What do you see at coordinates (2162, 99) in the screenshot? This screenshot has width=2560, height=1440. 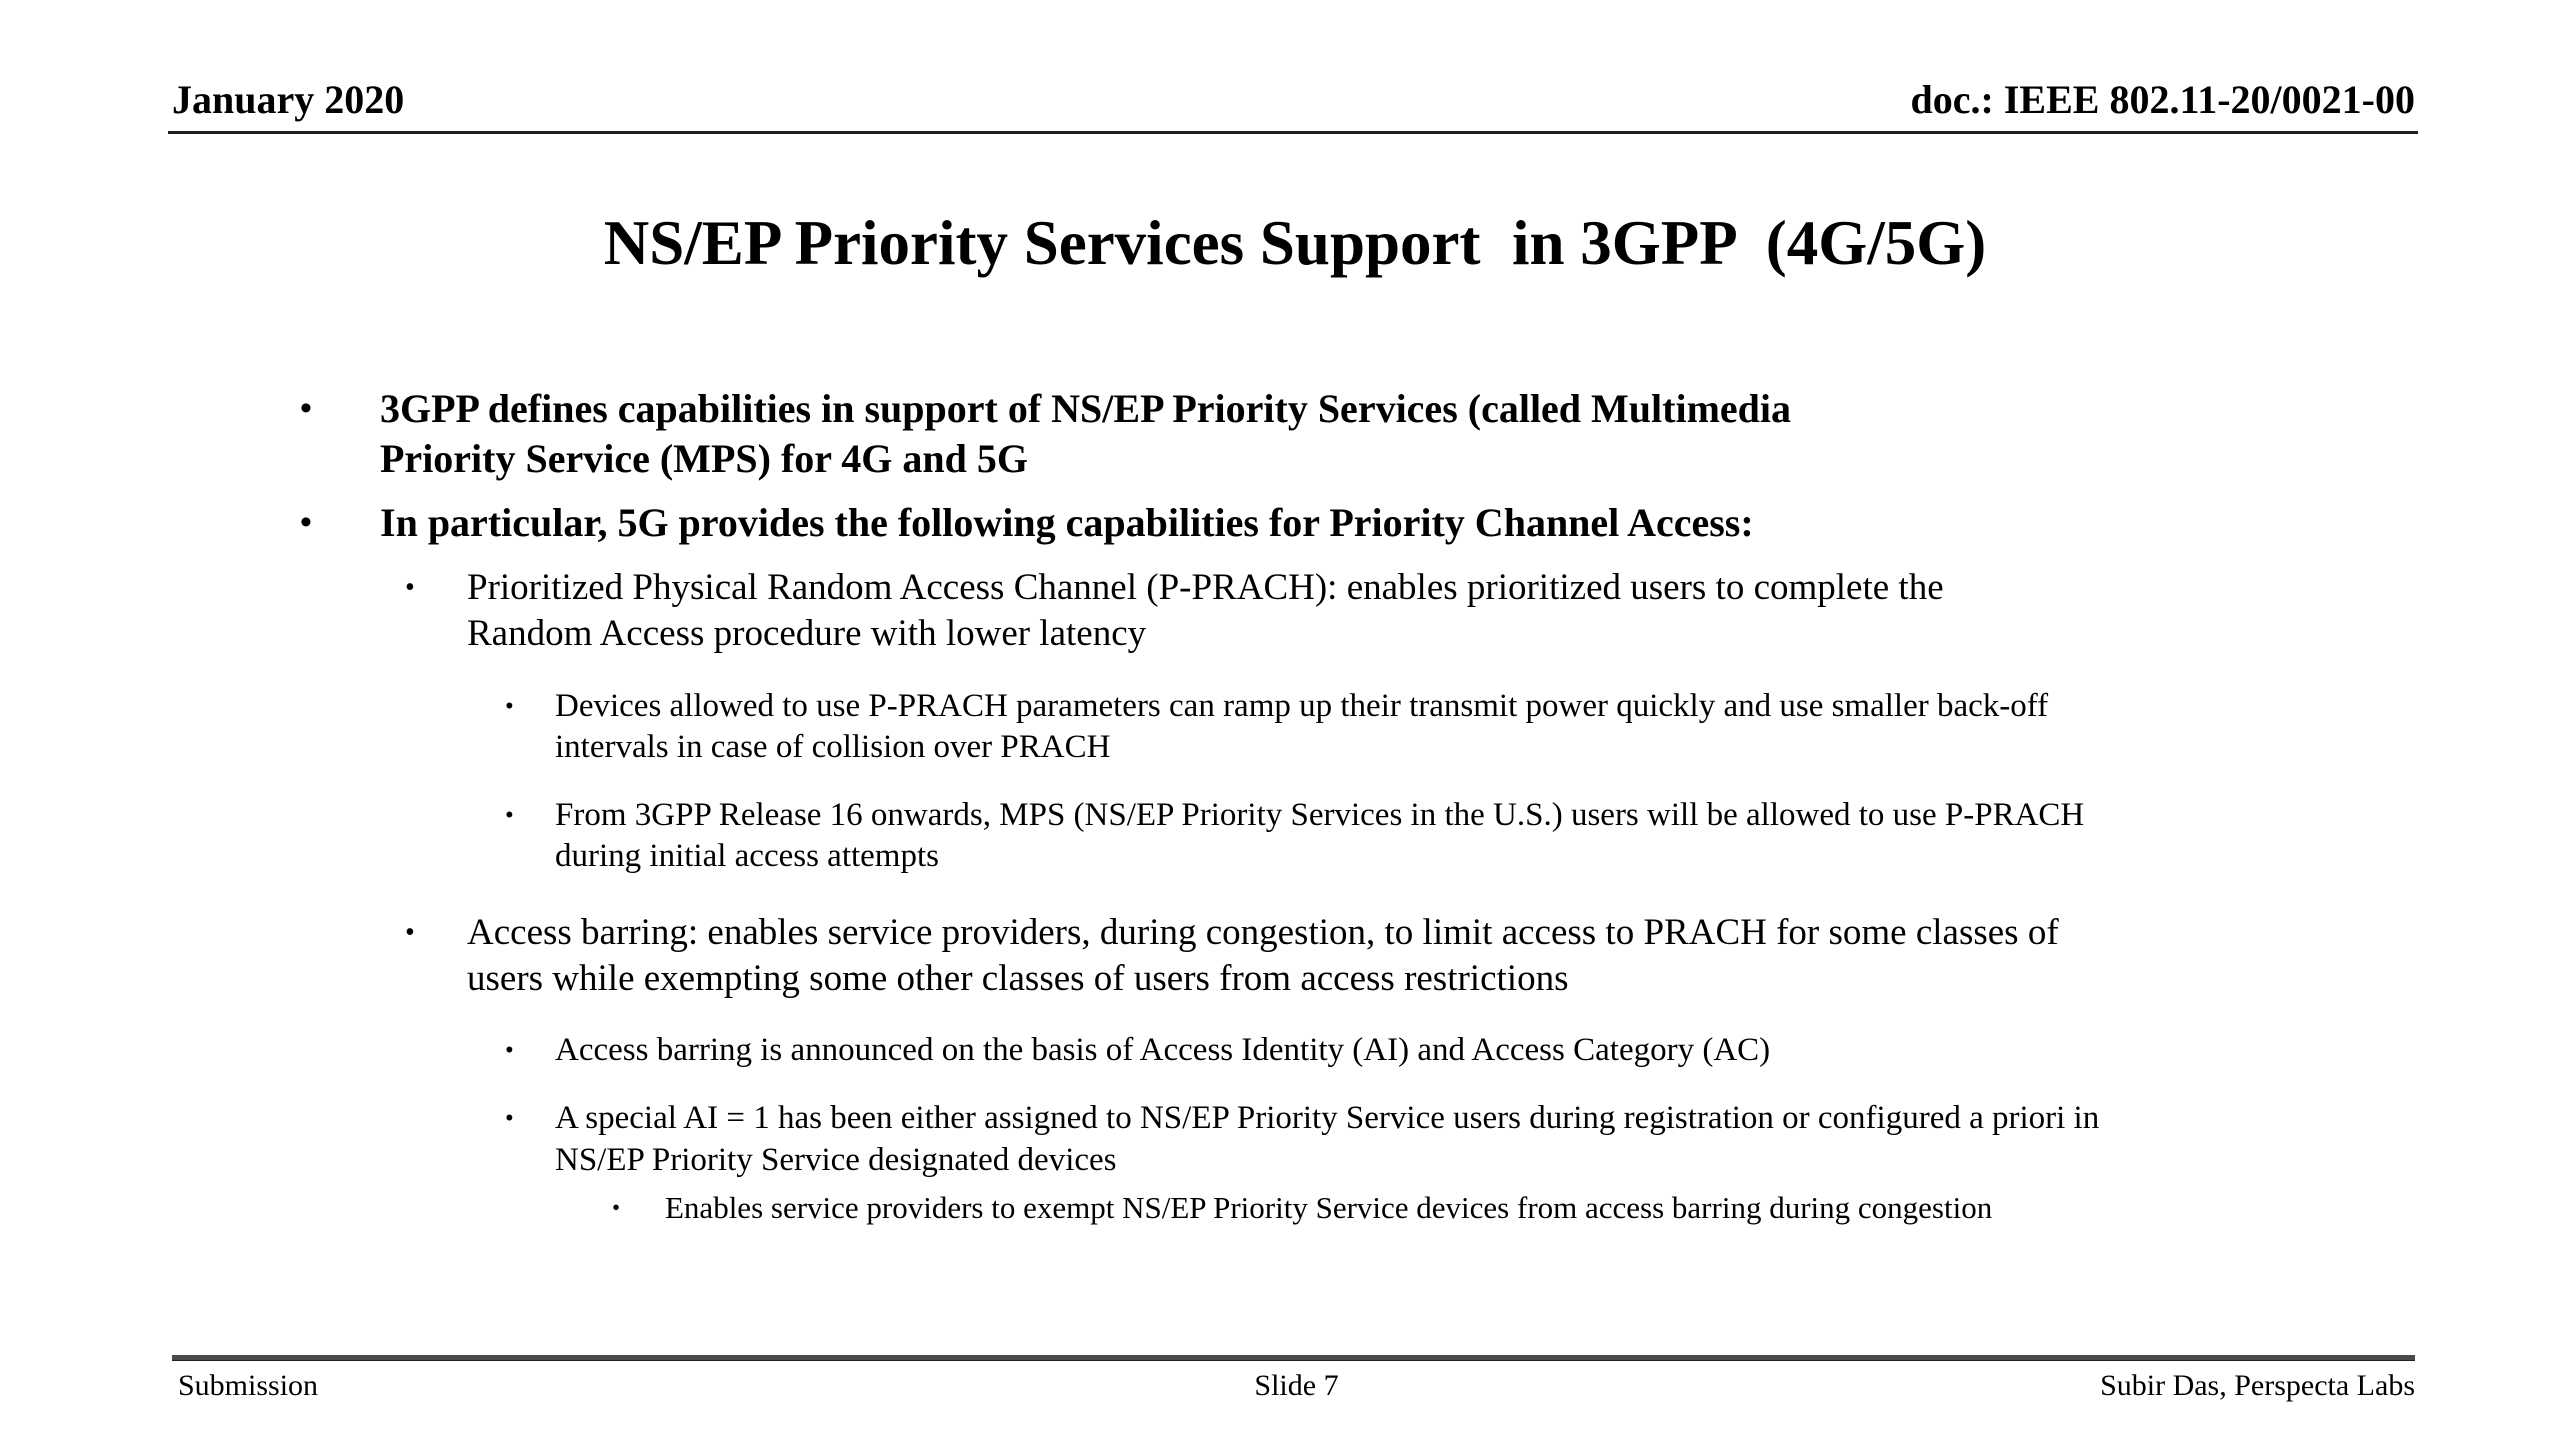 I see `header-doc-number: doc.: IEEE 802.11-20/0021-00` at bounding box center [2162, 99].